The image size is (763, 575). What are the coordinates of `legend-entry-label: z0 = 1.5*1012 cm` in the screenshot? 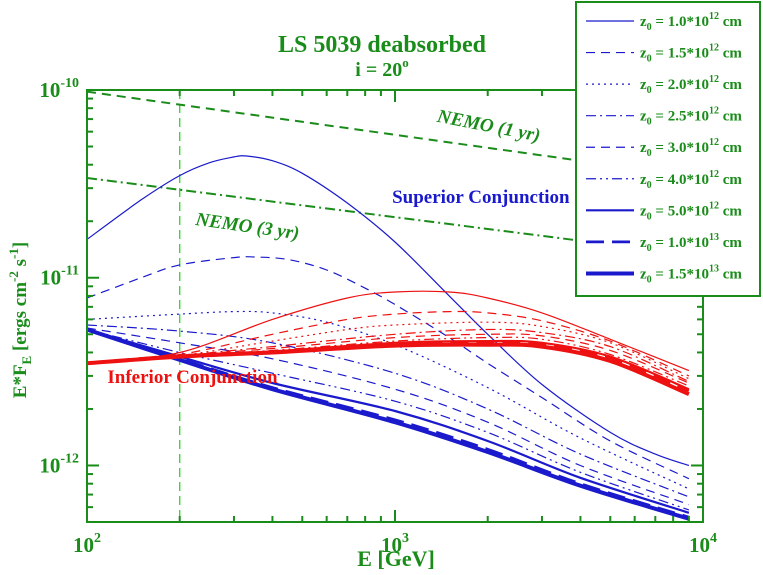 It's located at (691, 54).